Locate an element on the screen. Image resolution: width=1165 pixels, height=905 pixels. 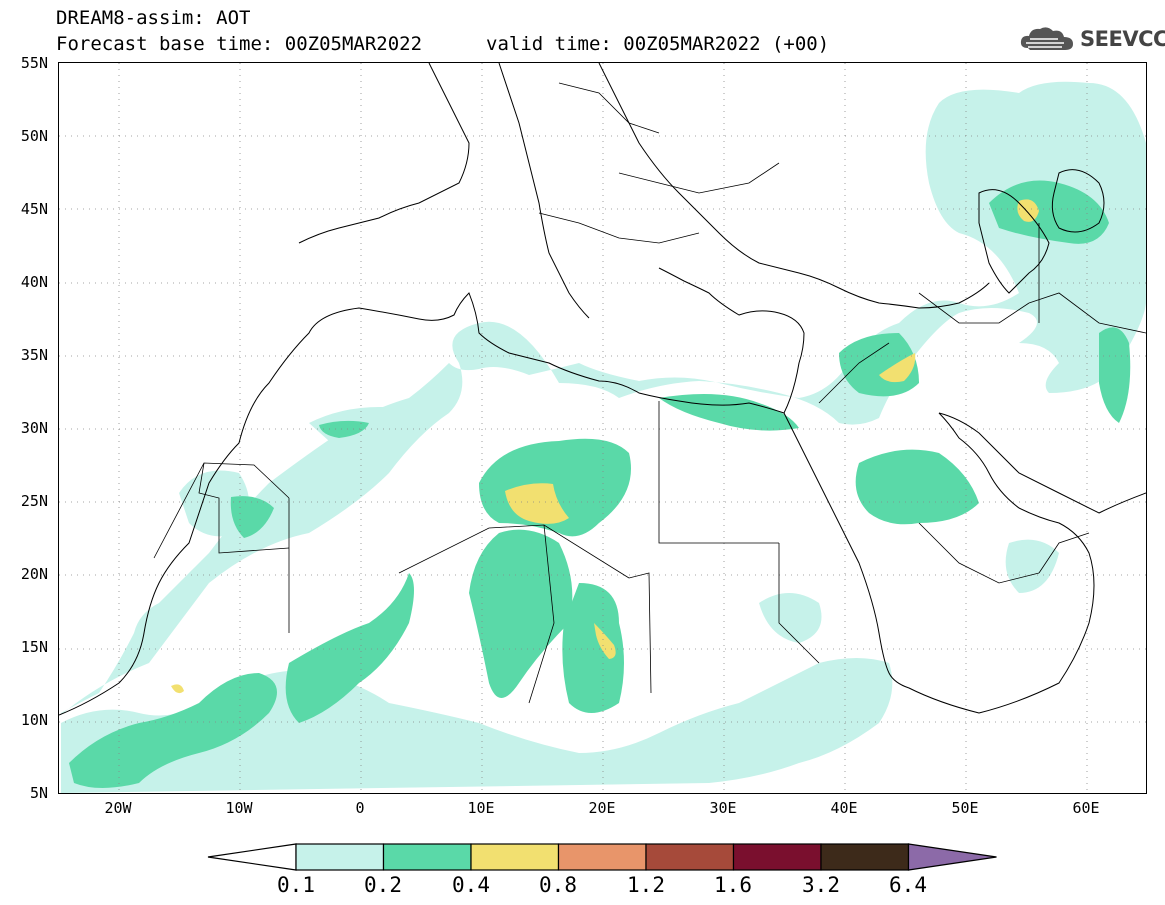
valid-time: valid time: 00Z05MAR2022 (+00) is located at coordinates (658, 44).